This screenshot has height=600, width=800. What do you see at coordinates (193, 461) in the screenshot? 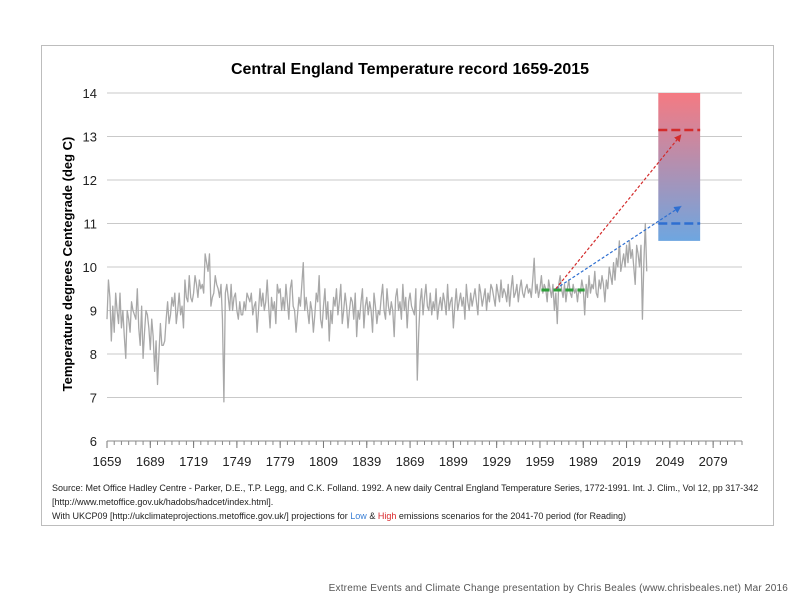
I see `x-tick-label: 1719` at bounding box center [193, 461].